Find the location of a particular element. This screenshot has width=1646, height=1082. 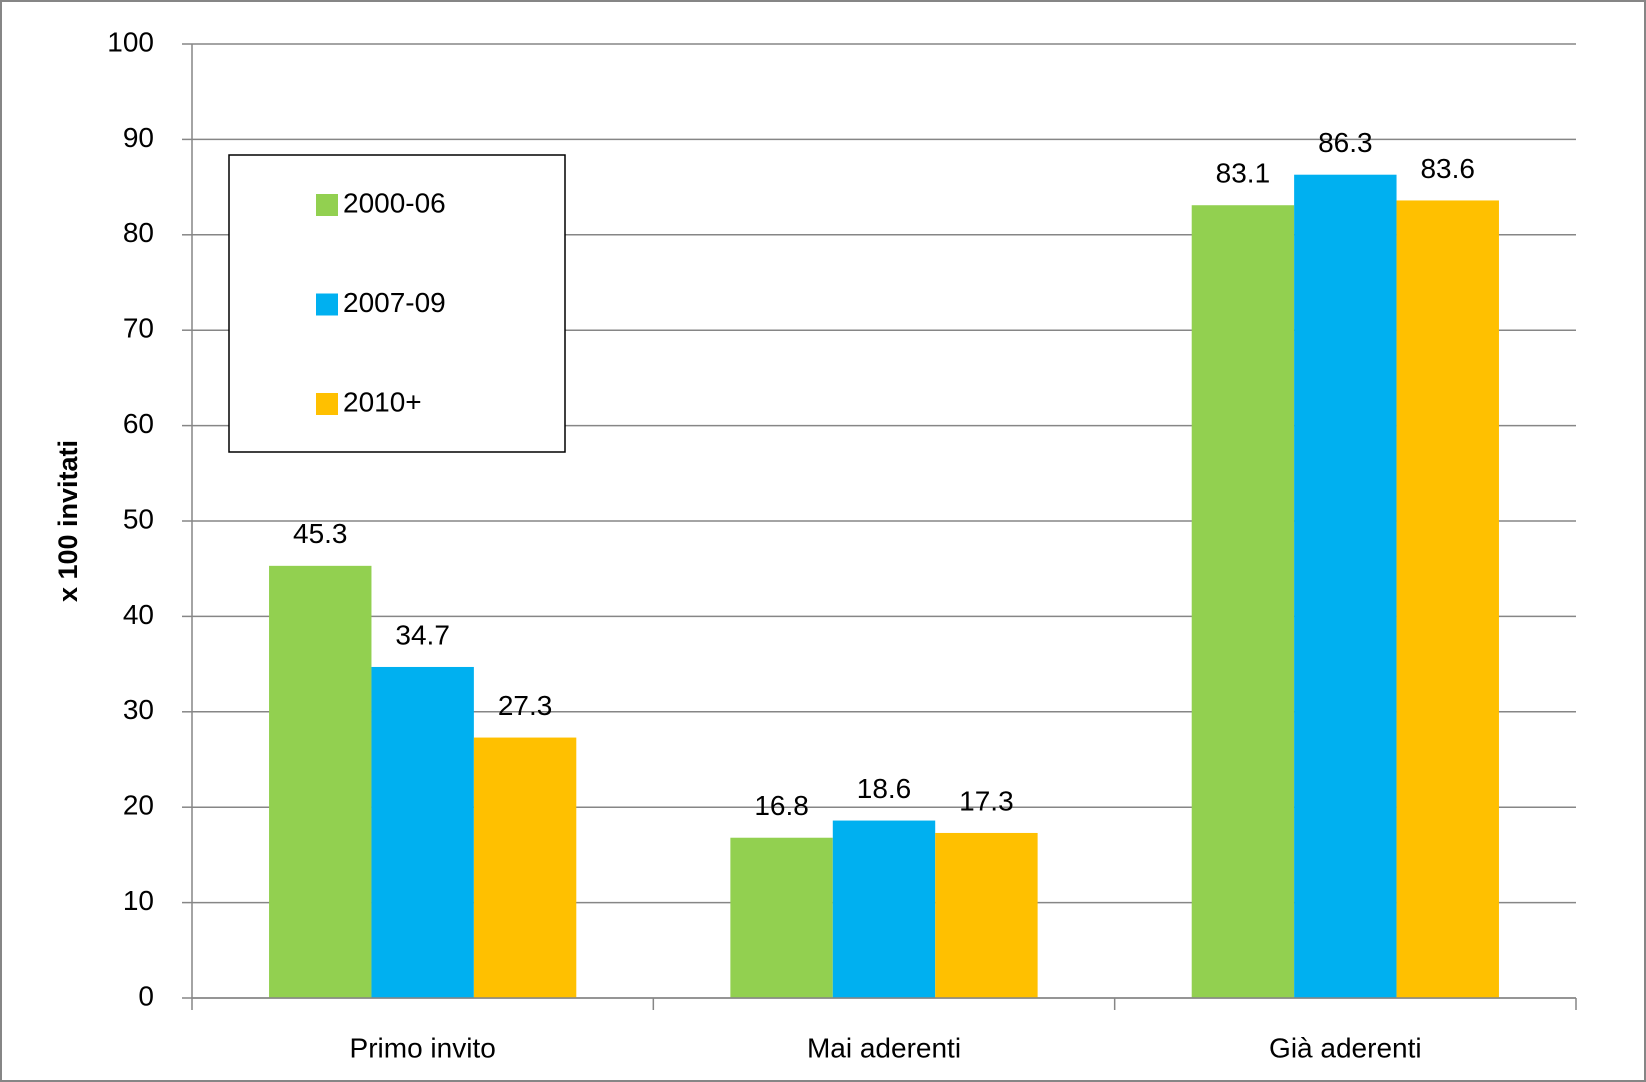

y-tick-label: 90 is located at coordinates (138, 137).